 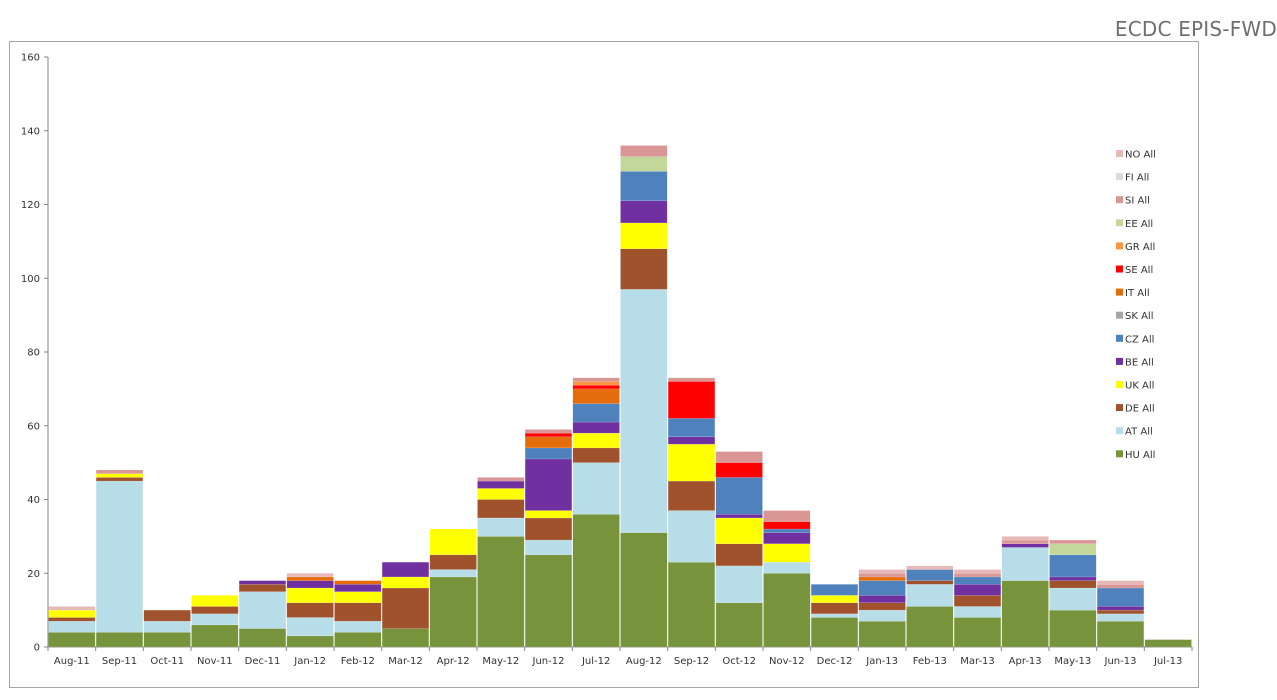 What do you see at coordinates (977, 661) in the screenshot?
I see `x-tick-label: Mar-13` at bounding box center [977, 661].